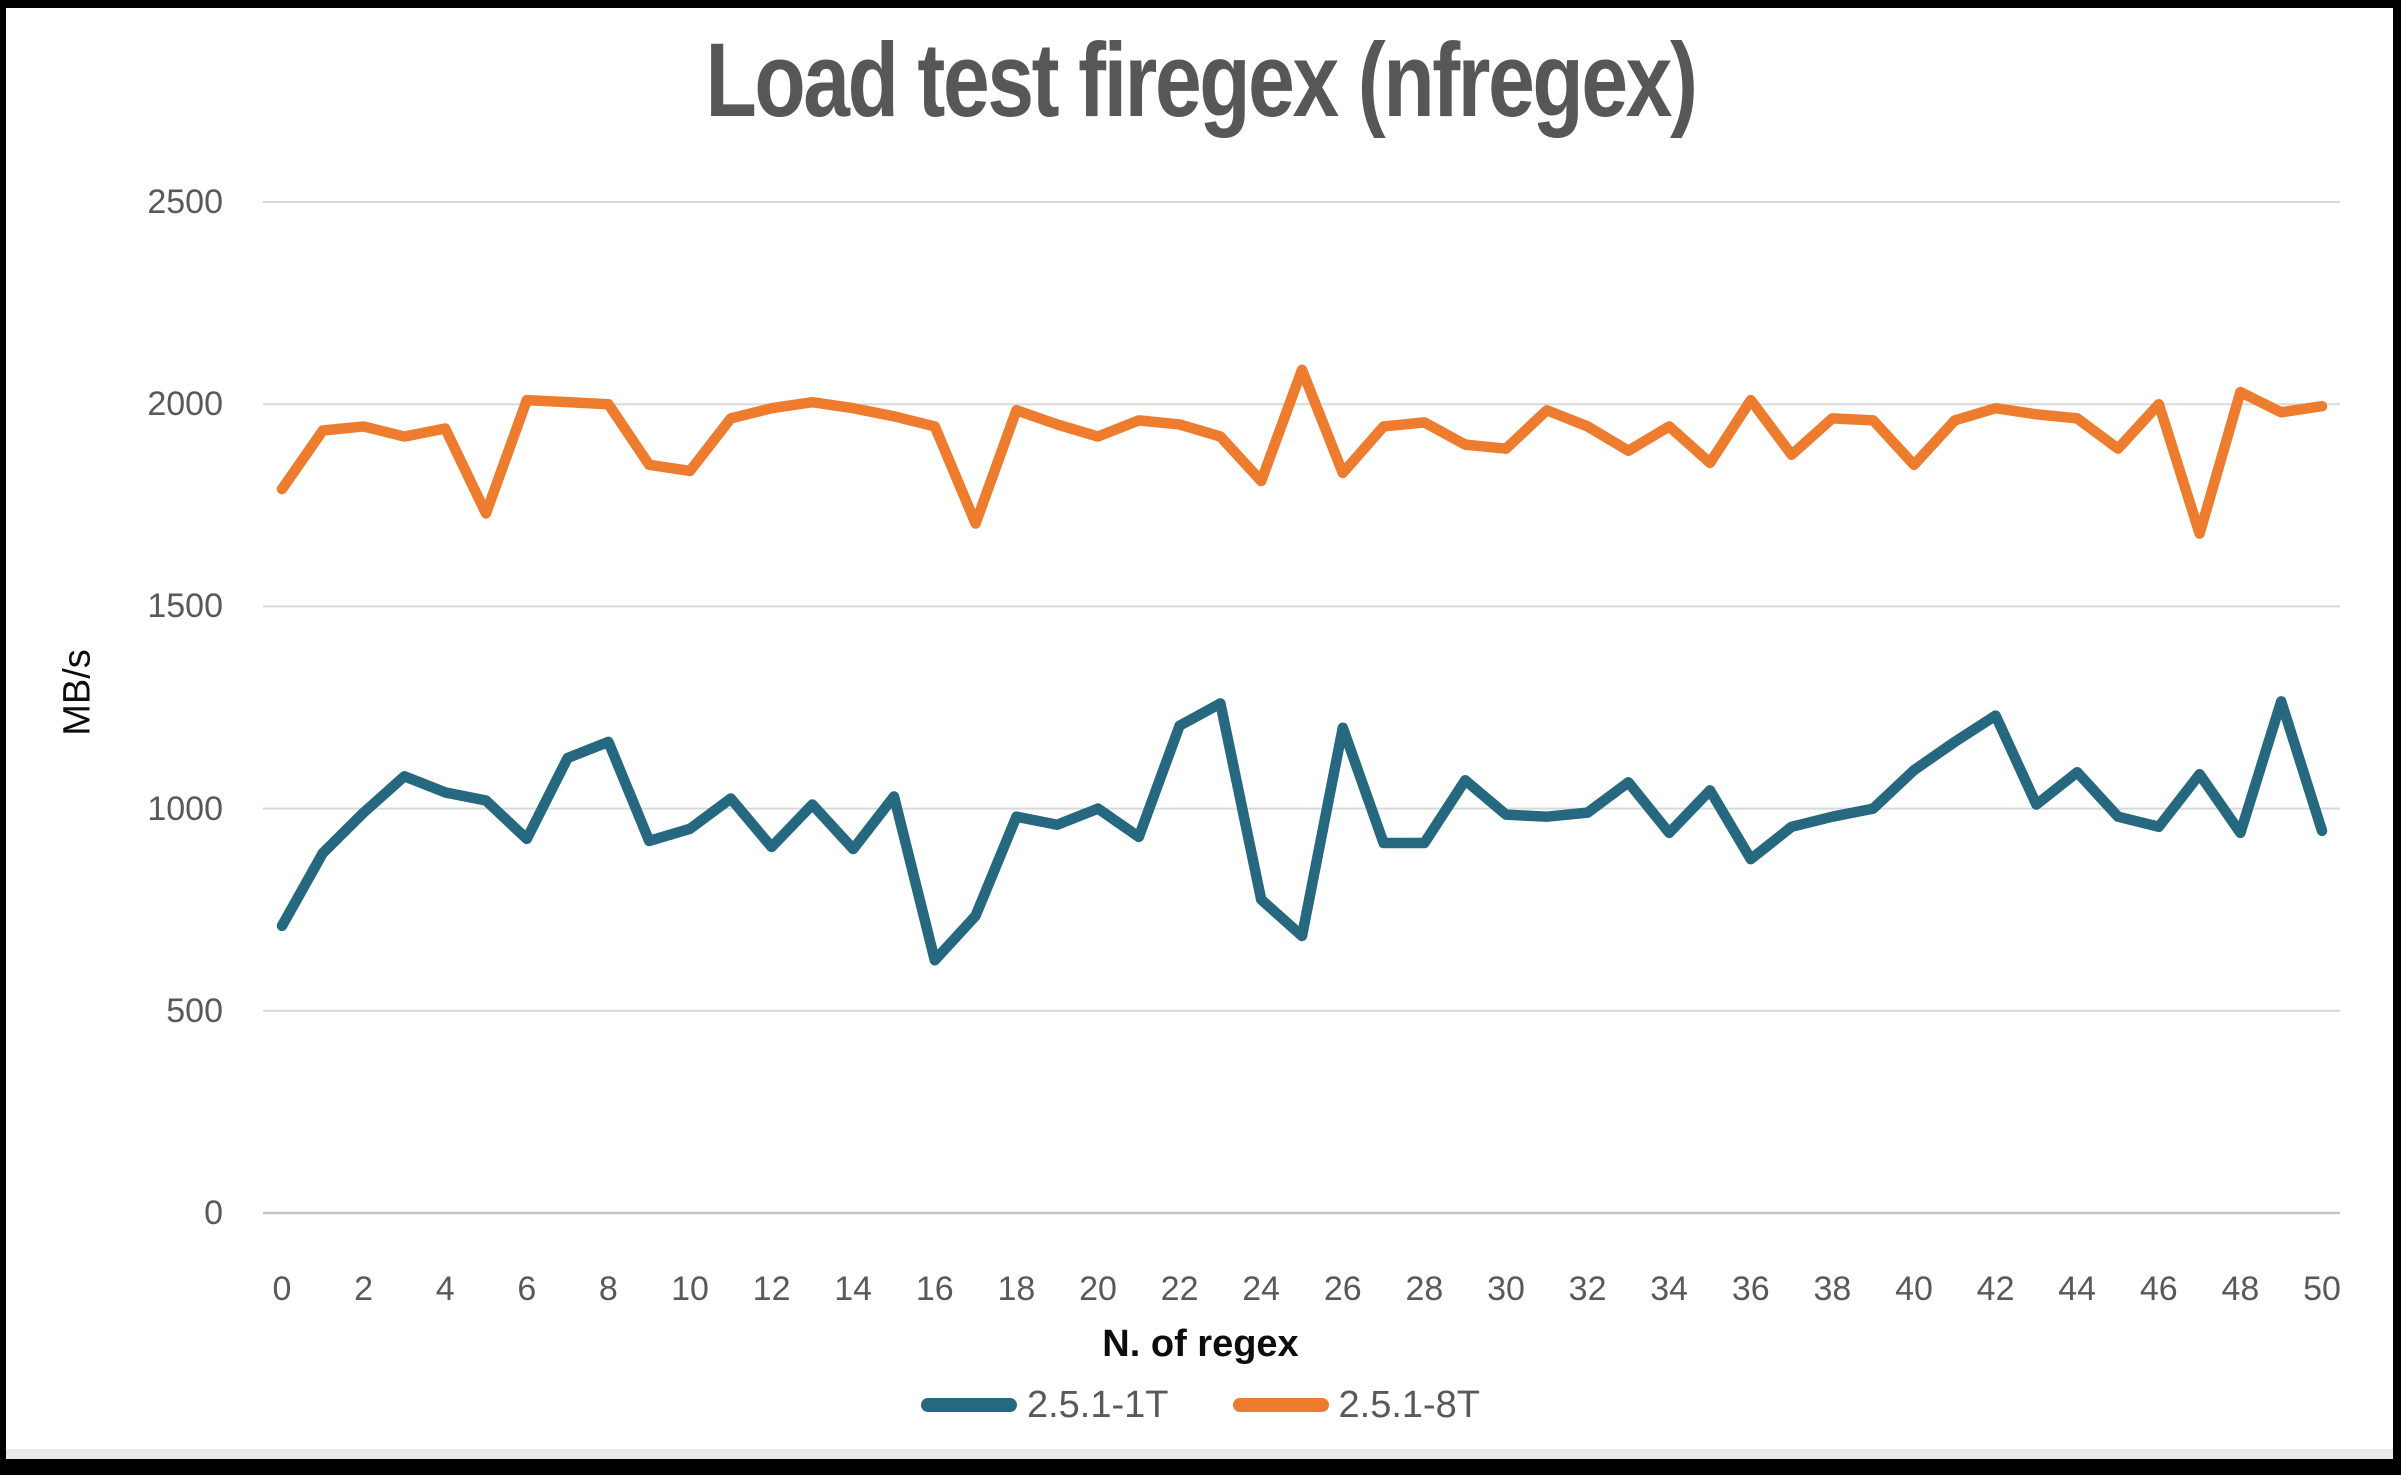 Image resolution: width=2401 pixels, height=1475 pixels. What do you see at coordinates (1261, 1289) in the screenshot?
I see `x-tick-label: 24` at bounding box center [1261, 1289].